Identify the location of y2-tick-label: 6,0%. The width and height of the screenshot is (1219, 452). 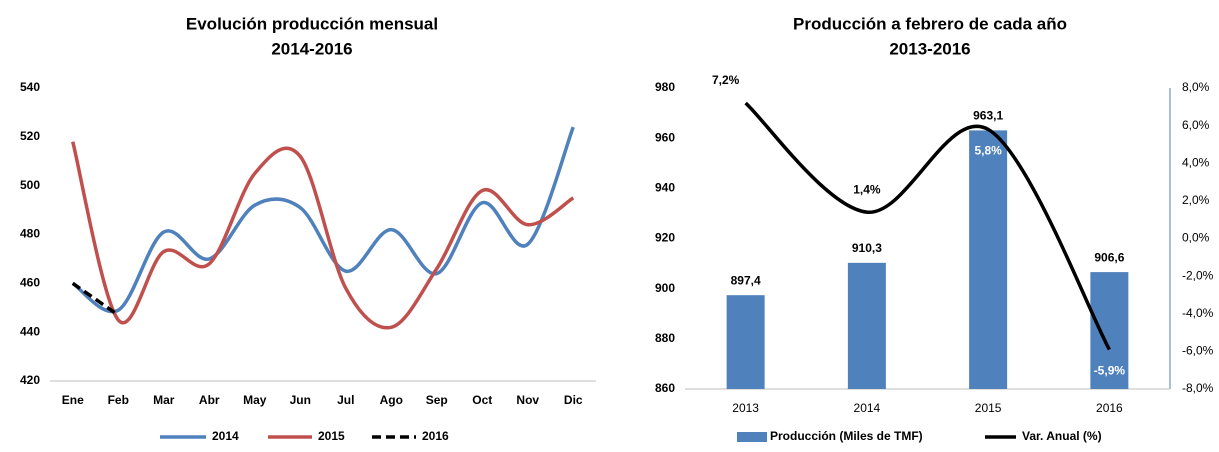
(1196, 125).